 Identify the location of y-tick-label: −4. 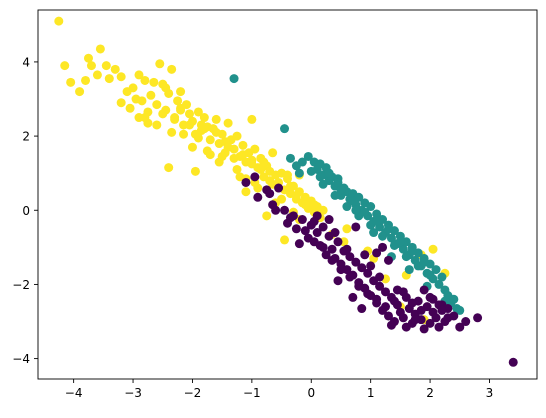
(21, 359).